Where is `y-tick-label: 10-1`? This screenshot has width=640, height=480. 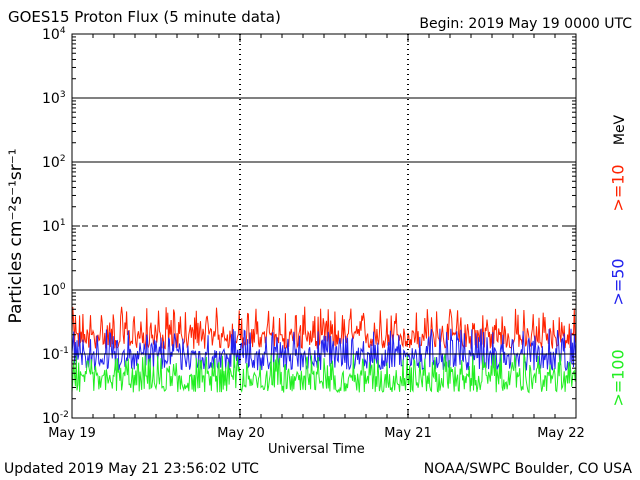 y-tick-label: 10-1 is located at coordinates (55, 354).